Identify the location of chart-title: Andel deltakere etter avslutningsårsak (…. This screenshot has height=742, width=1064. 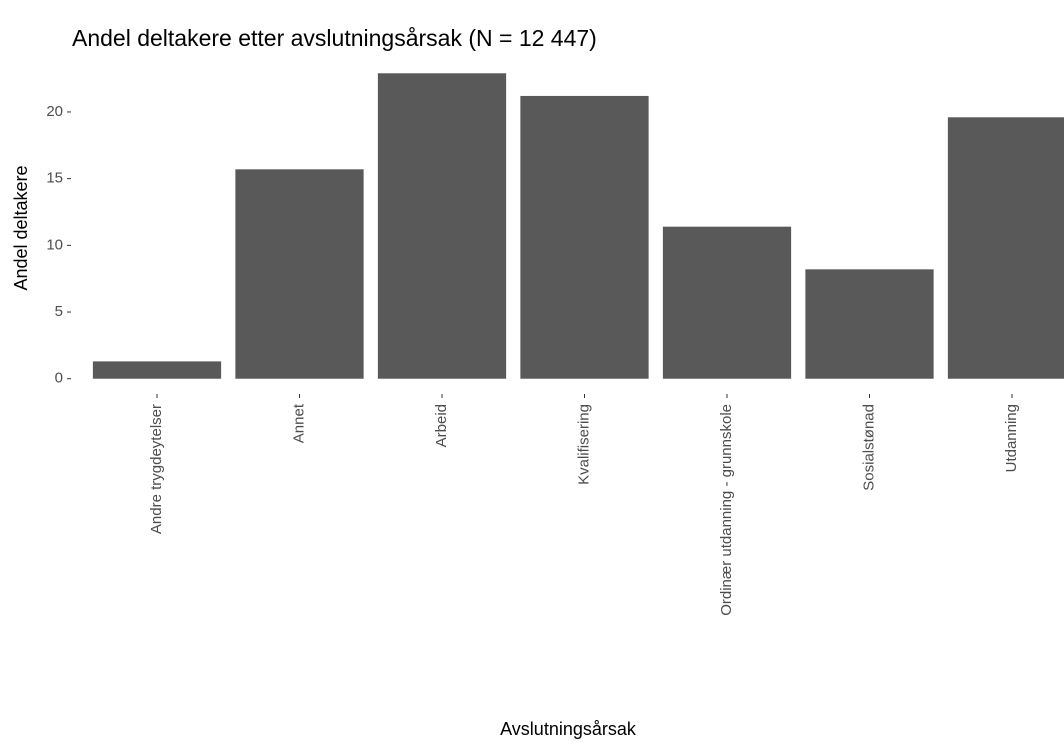
(334, 38).